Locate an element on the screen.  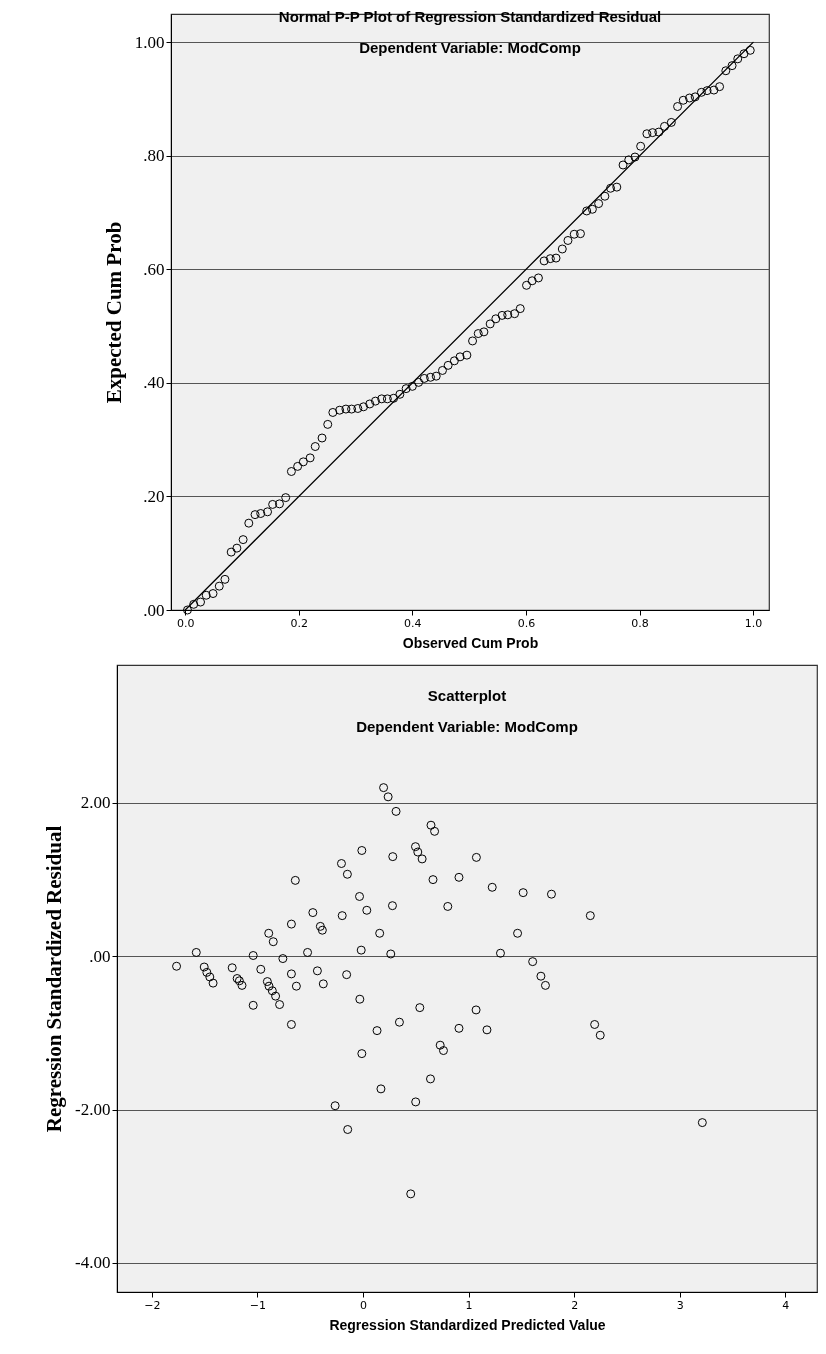
x-tick-label: −2 is located at coordinates (152, 1305).